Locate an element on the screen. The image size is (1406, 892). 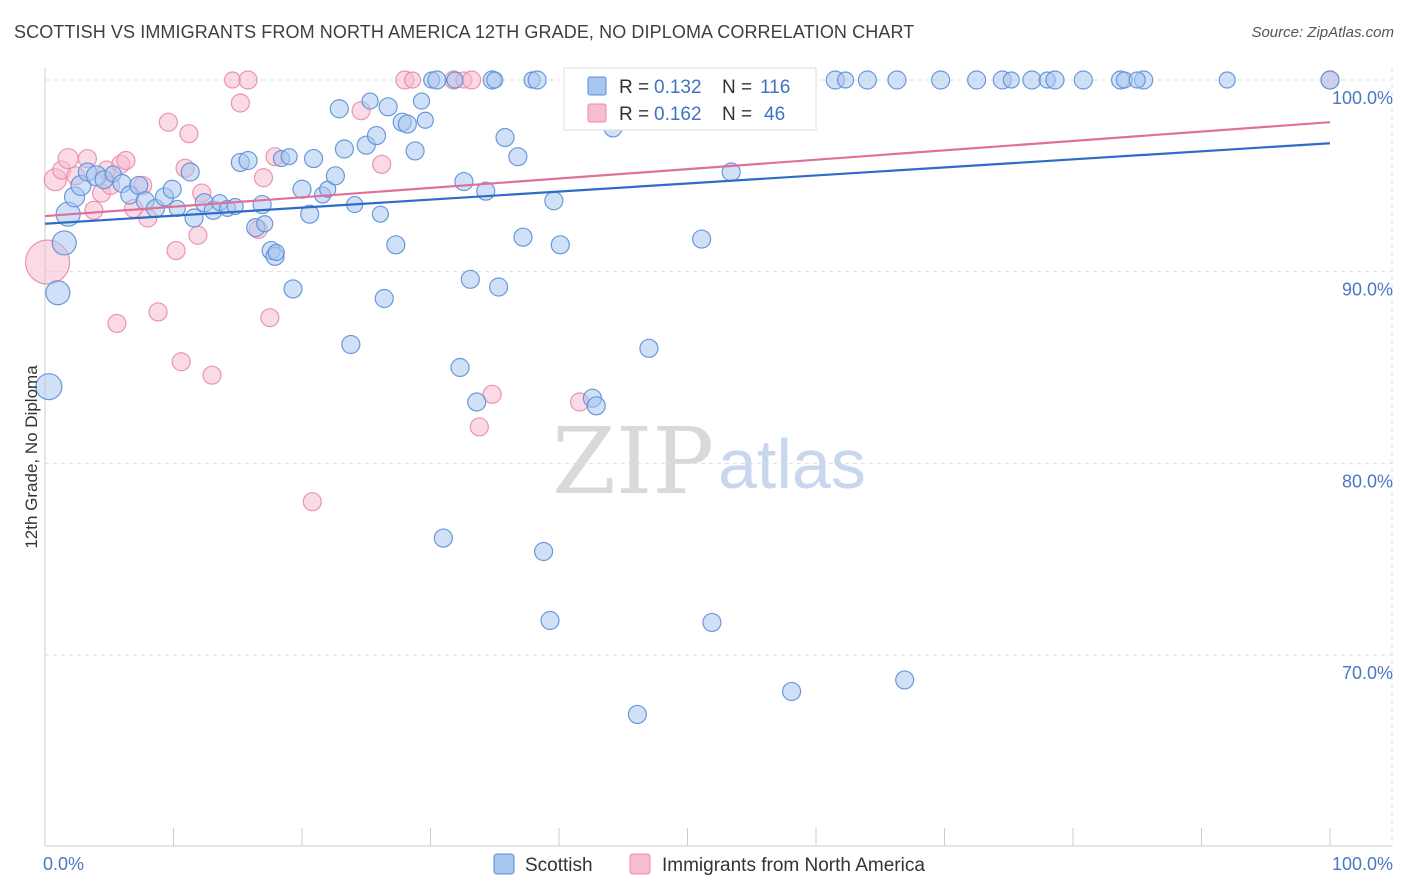
y-tick-label: 90.0% is located at coordinates (1367, 290).